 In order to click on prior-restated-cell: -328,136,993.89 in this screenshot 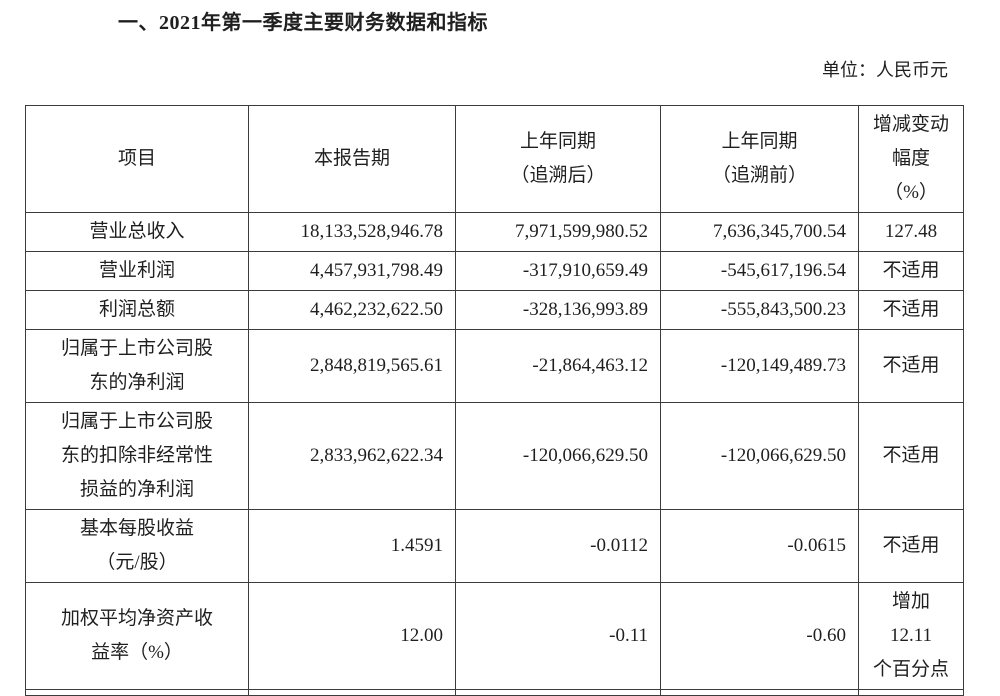, I will do `click(558, 310)`.